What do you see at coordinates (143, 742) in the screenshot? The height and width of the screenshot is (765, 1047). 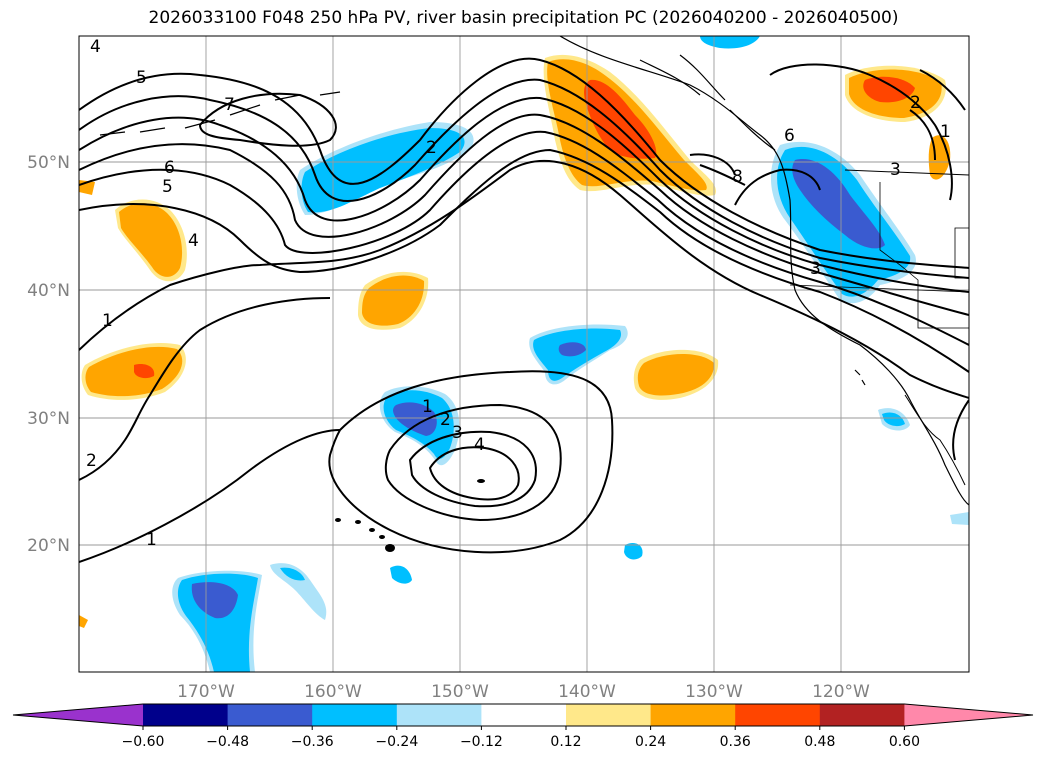 I see `colorbar-tick-label: −0.60` at bounding box center [143, 742].